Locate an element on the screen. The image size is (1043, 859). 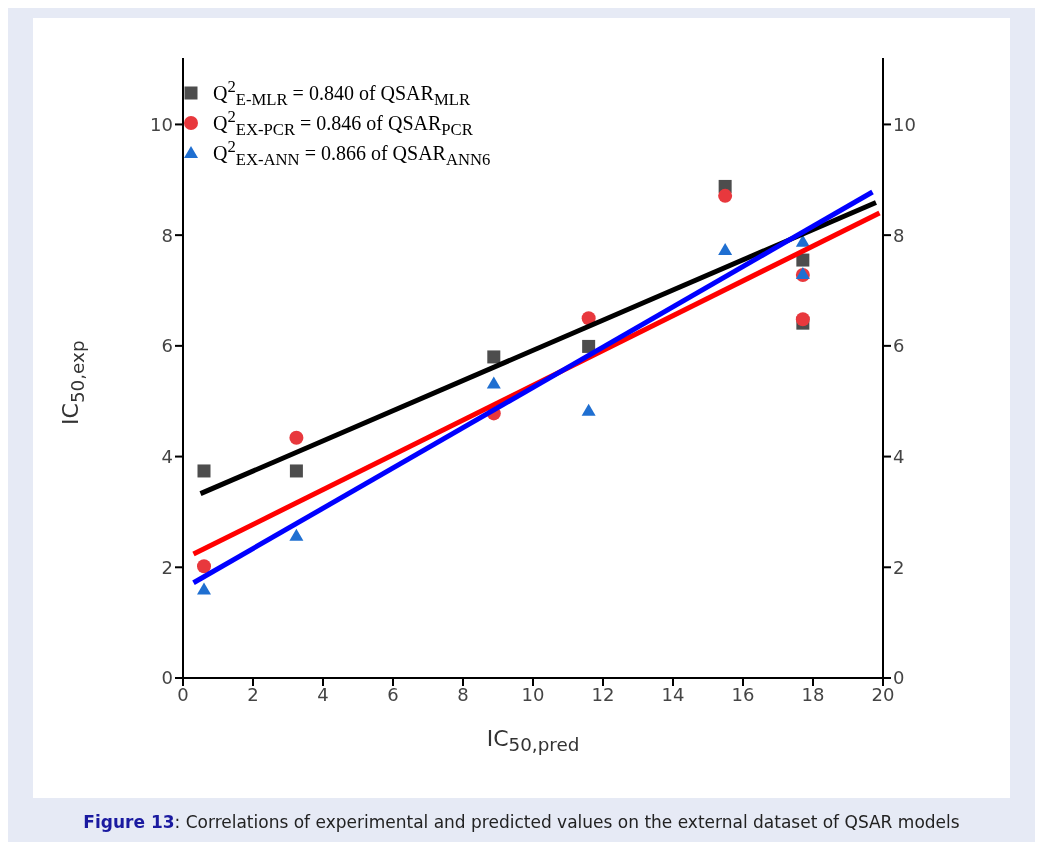
legend-label: Q$^{2}$$_{EX-ANN}$ = 0.866 of QSAR$_{ANN6}$ is located at coordinates (352, 153).